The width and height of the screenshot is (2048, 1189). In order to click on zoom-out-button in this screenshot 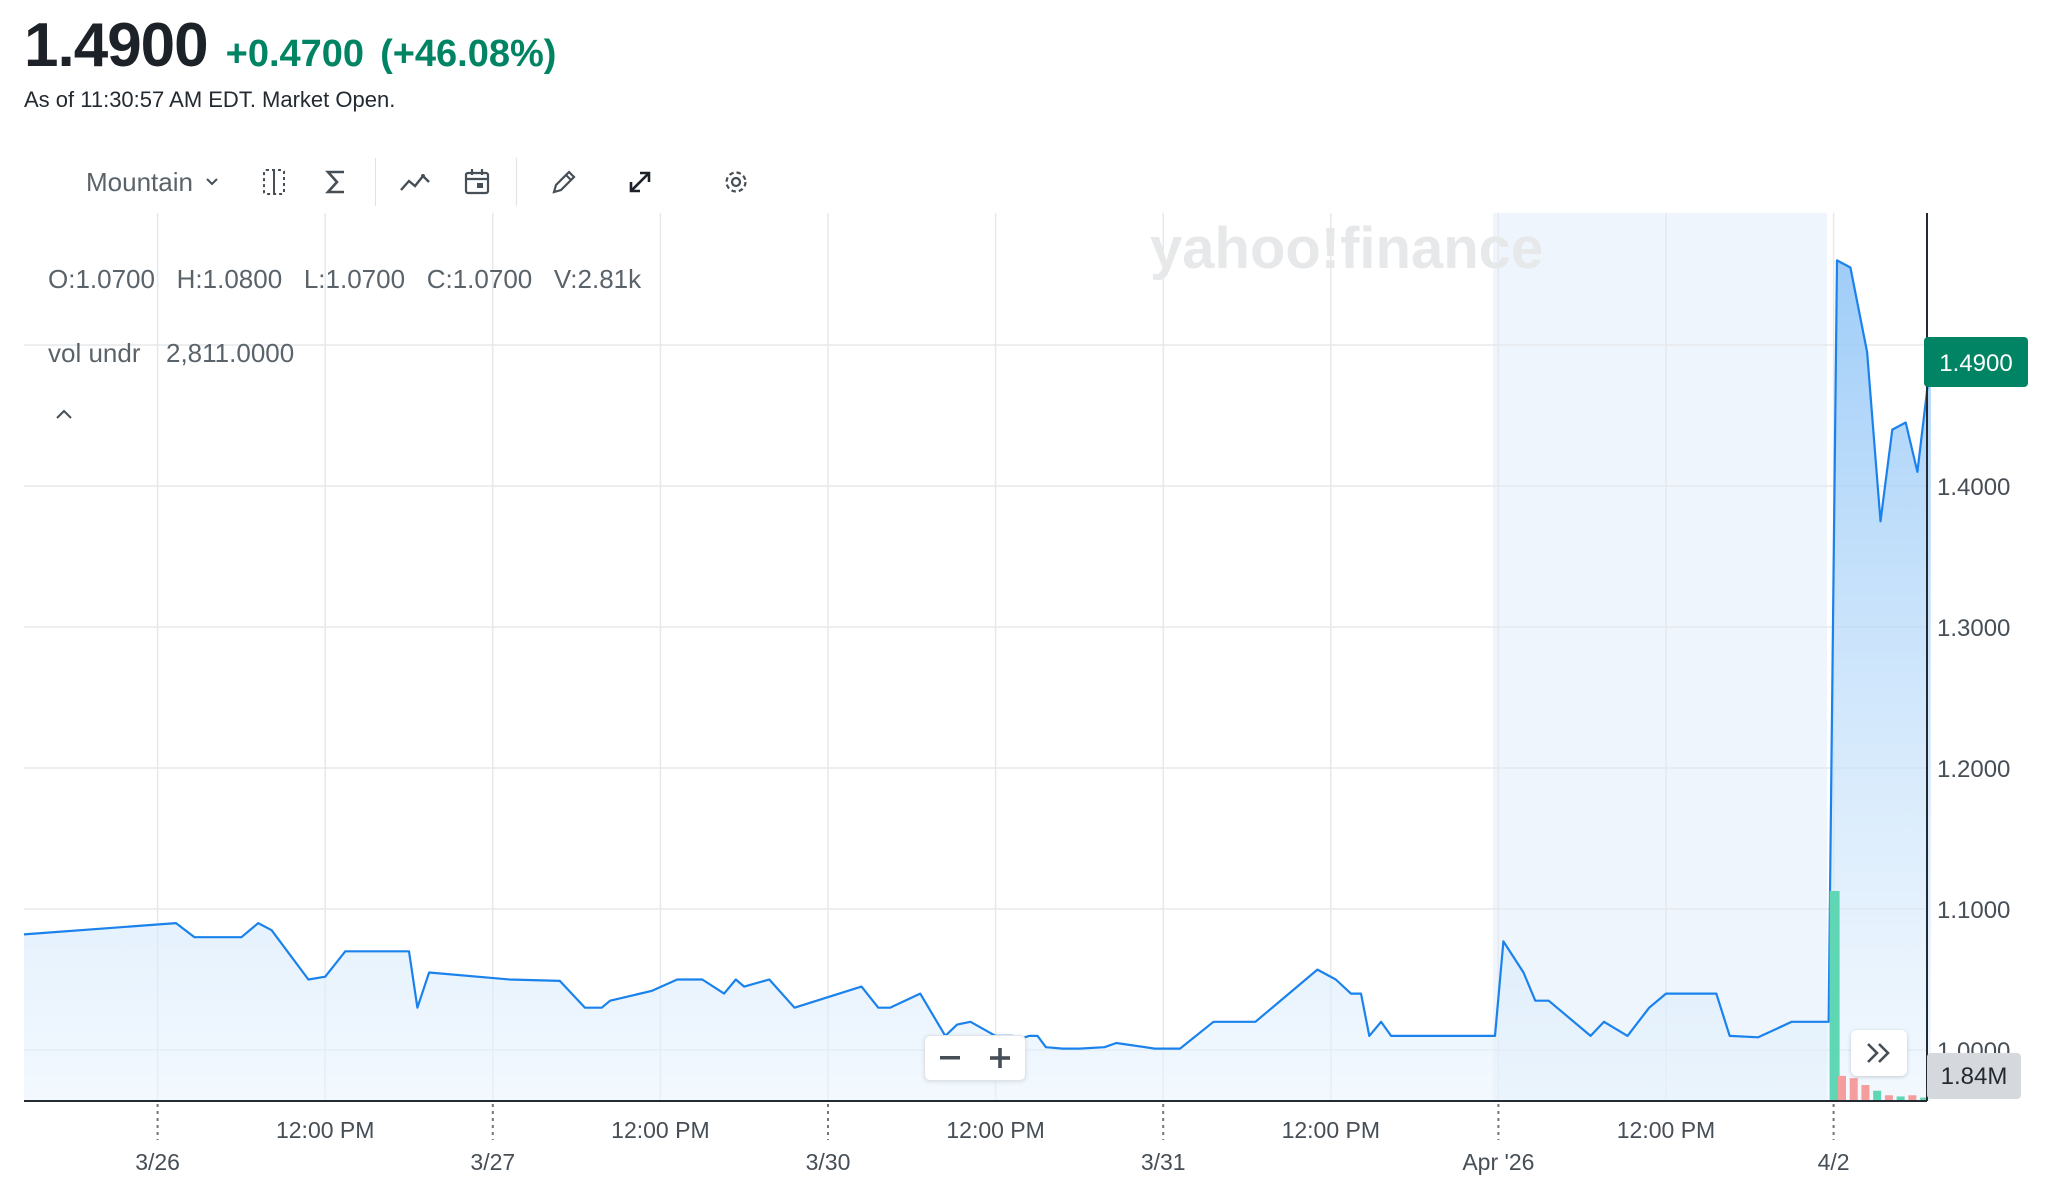, I will do `click(950, 1058)`.